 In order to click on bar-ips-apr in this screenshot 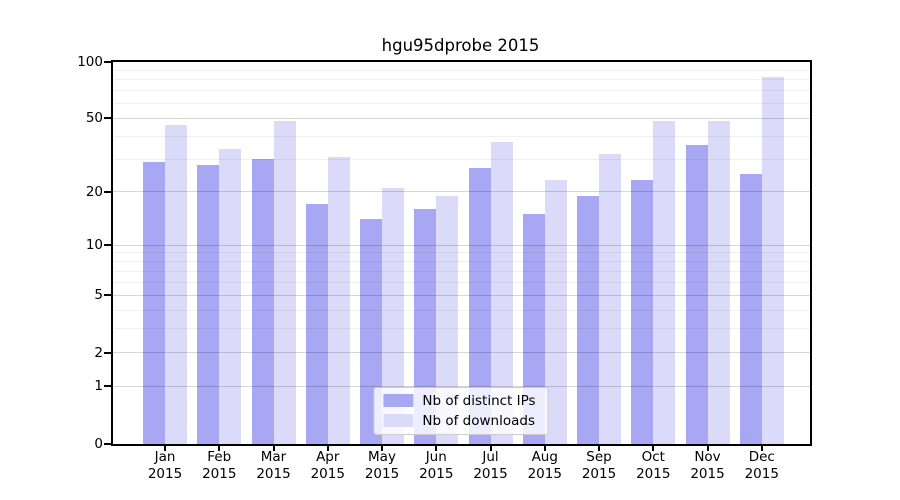, I will do `click(316, 324)`.